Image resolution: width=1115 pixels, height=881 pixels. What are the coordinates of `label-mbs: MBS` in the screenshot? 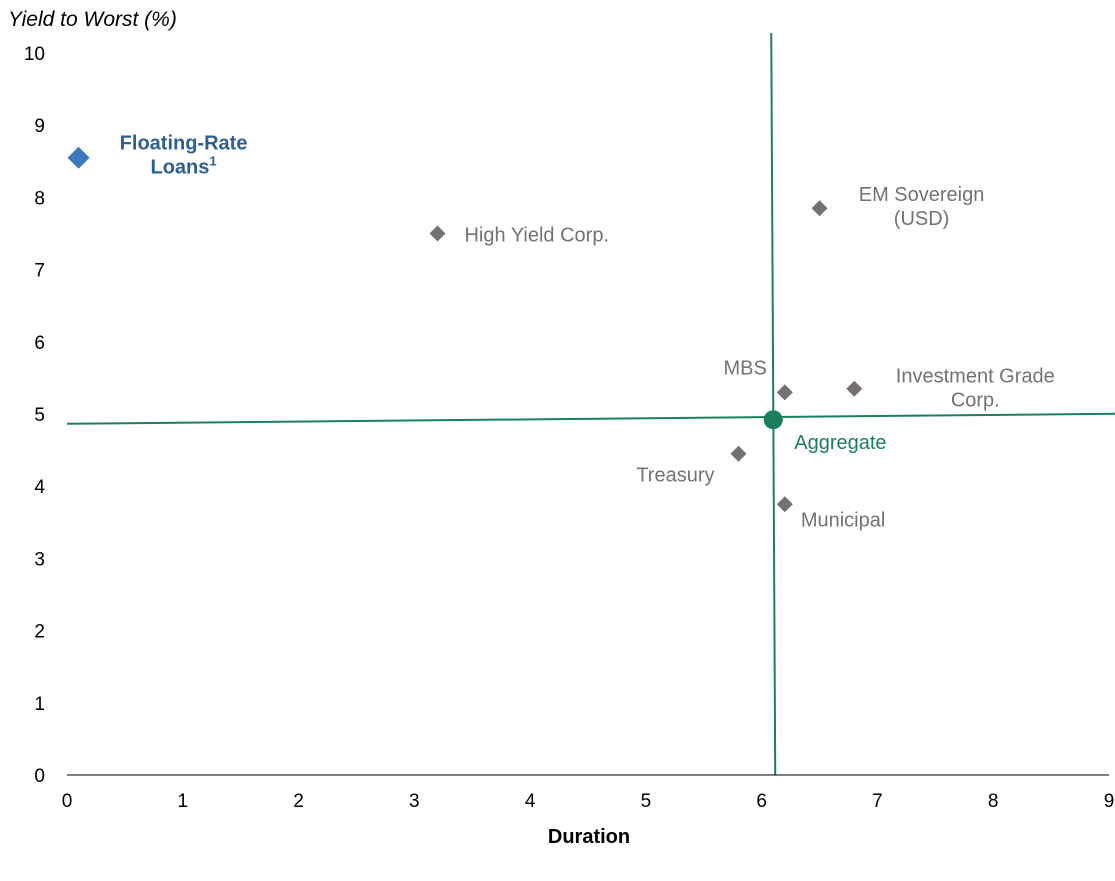 It's located at (744, 368).